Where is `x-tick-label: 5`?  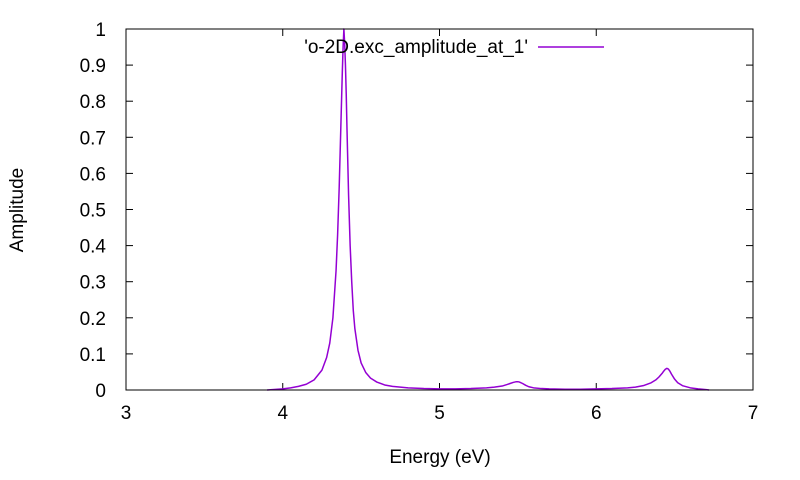 x-tick-label: 5 is located at coordinates (439, 413).